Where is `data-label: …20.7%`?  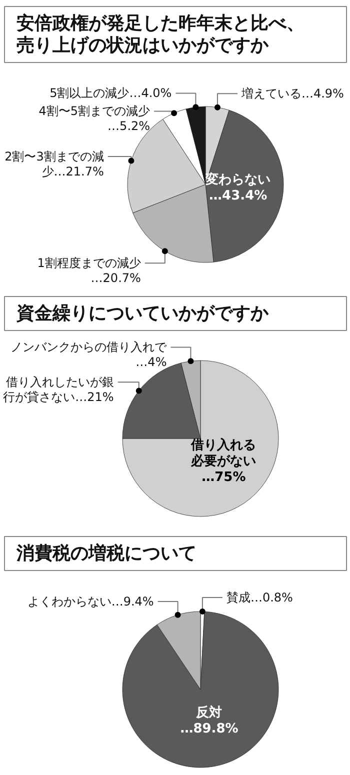 data-label: …20.7% is located at coordinates (115, 278).